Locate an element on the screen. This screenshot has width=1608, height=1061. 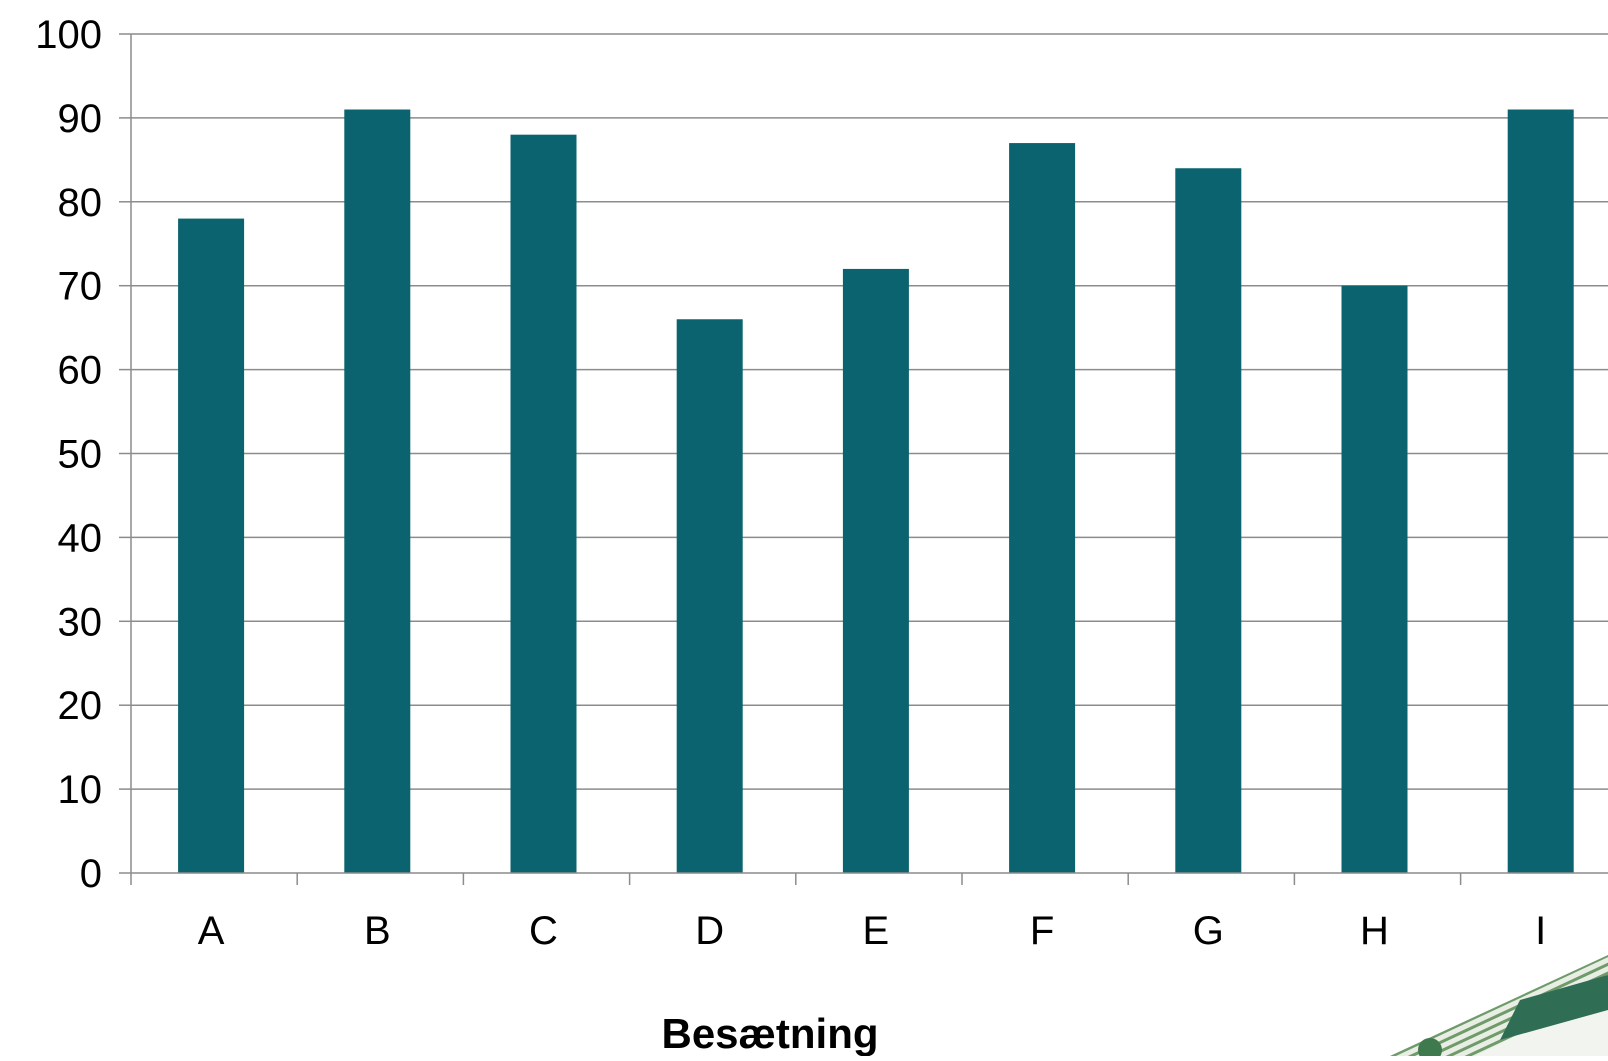
bar-d is located at coordinates (709, 596).